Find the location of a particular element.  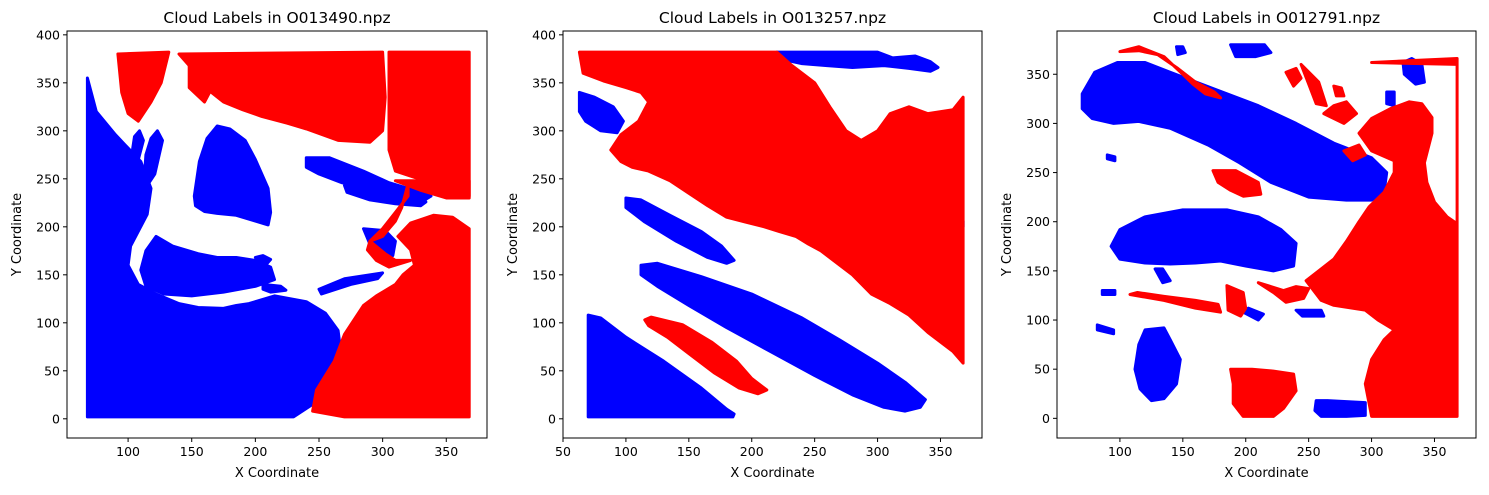

y-tick-label: 400 is located at coordinates (544, 34).